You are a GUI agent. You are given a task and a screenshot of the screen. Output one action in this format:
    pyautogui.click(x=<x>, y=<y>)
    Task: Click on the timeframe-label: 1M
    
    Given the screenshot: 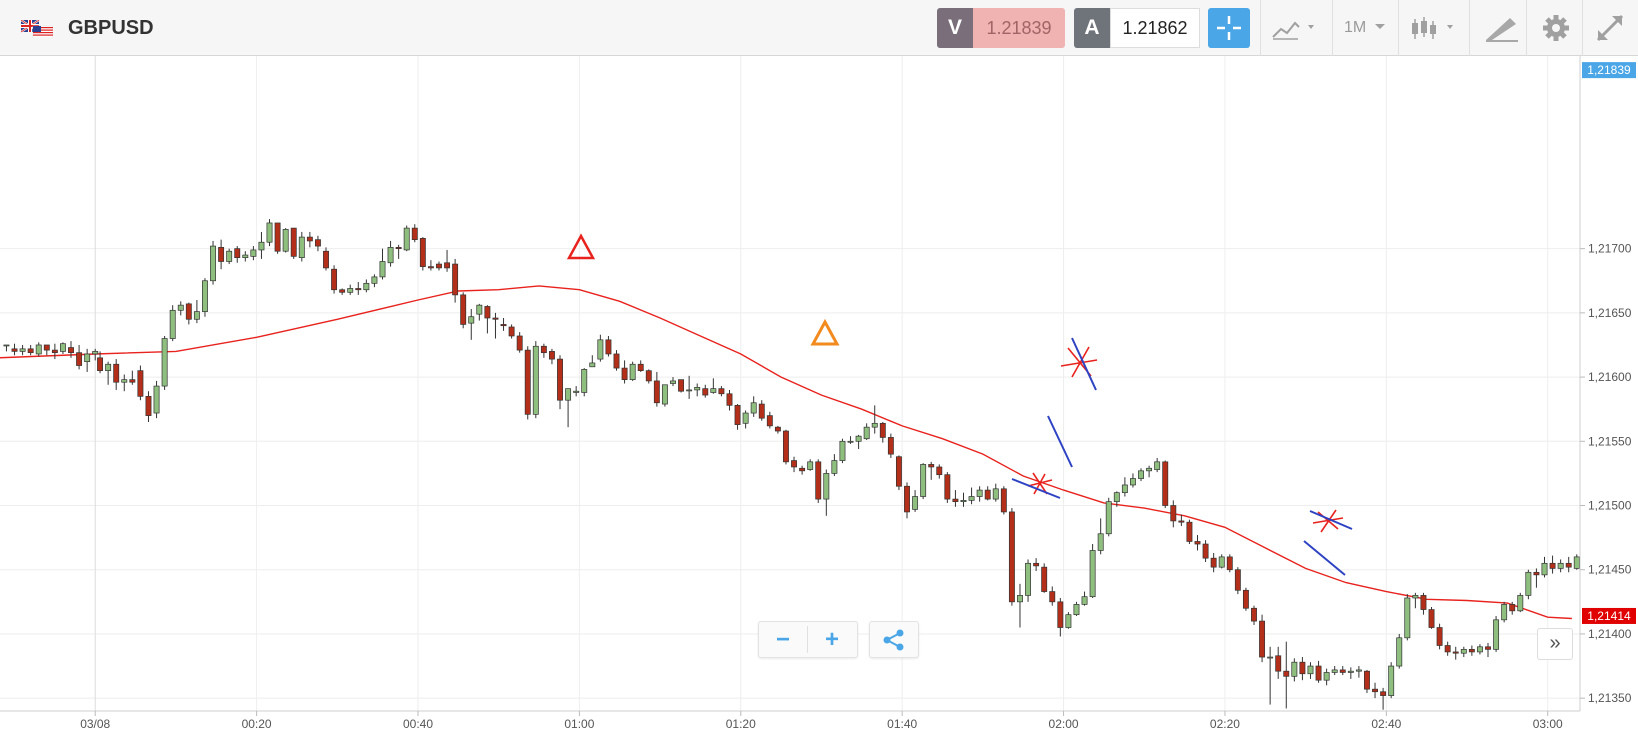 What is the action you would take?
    pyautogui.click(x=1355, y=27)
    